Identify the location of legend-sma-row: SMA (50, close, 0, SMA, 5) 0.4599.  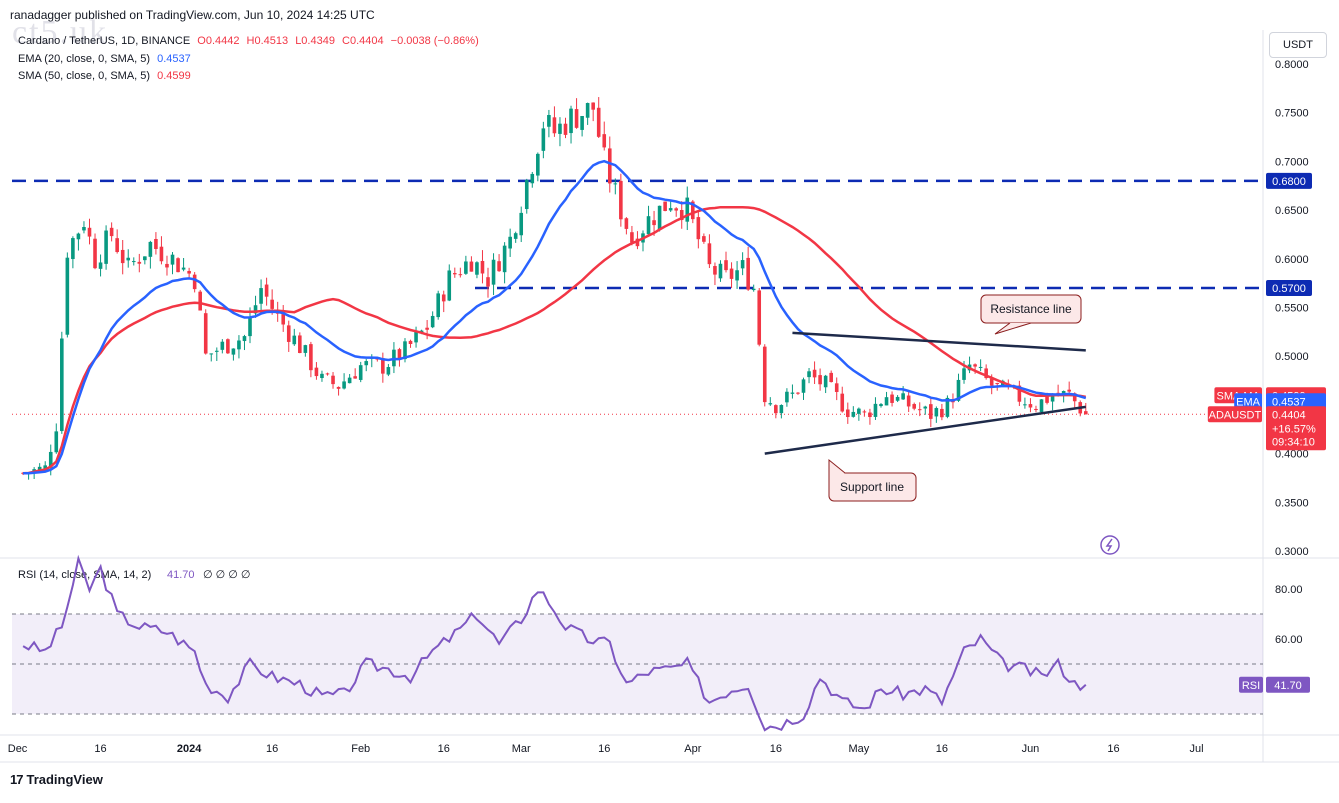
(106, 76).